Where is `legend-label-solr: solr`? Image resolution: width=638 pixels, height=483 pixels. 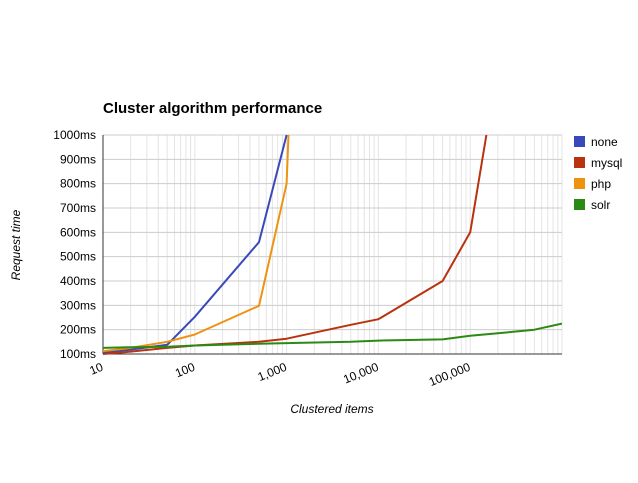 legend-label-solr: solr is located at coordinates (600, 205).